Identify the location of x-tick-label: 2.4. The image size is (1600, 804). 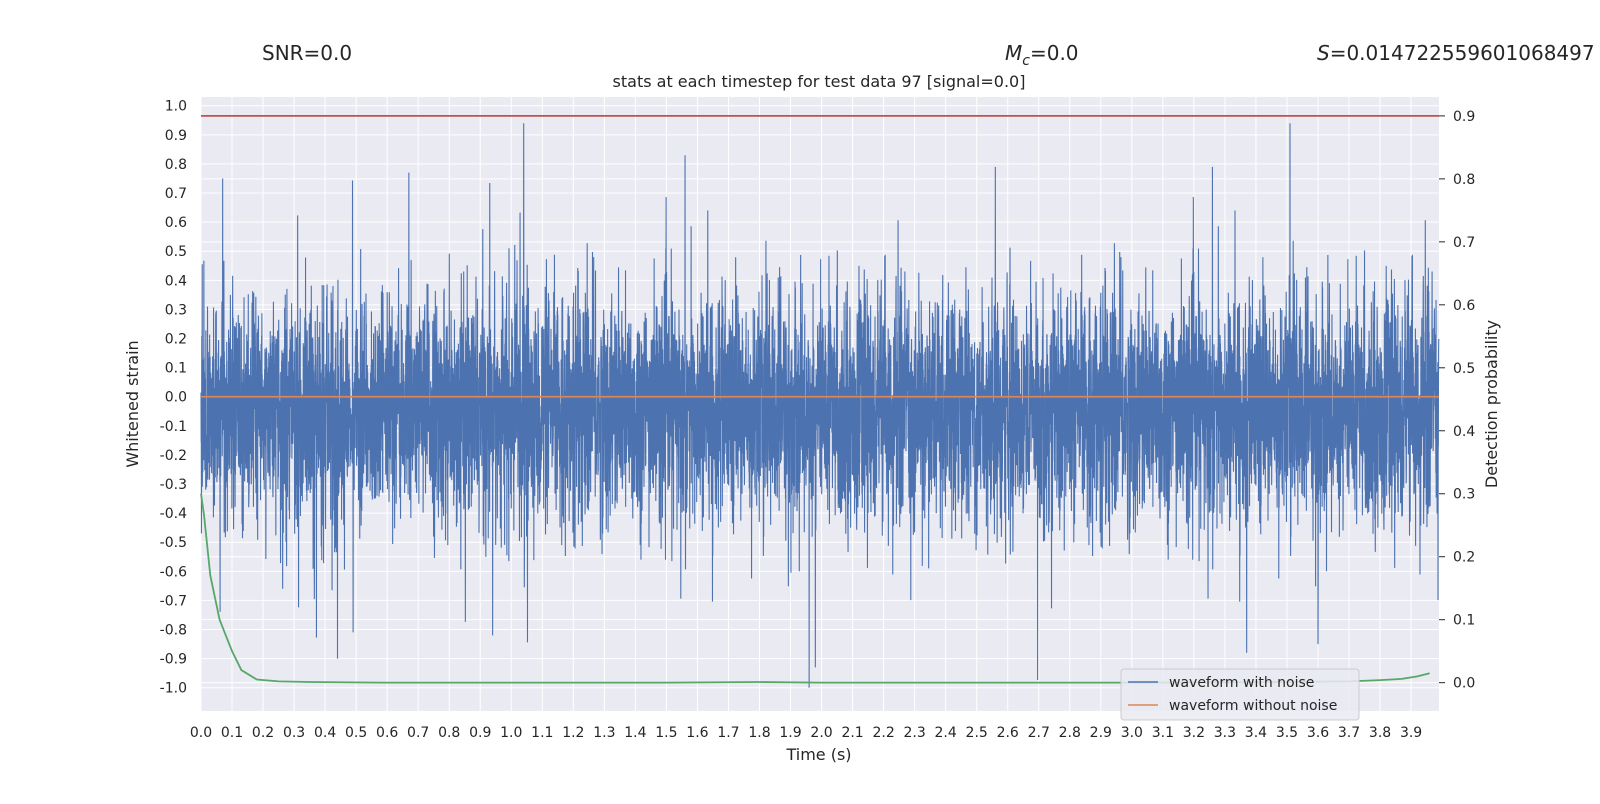
(946, 733).